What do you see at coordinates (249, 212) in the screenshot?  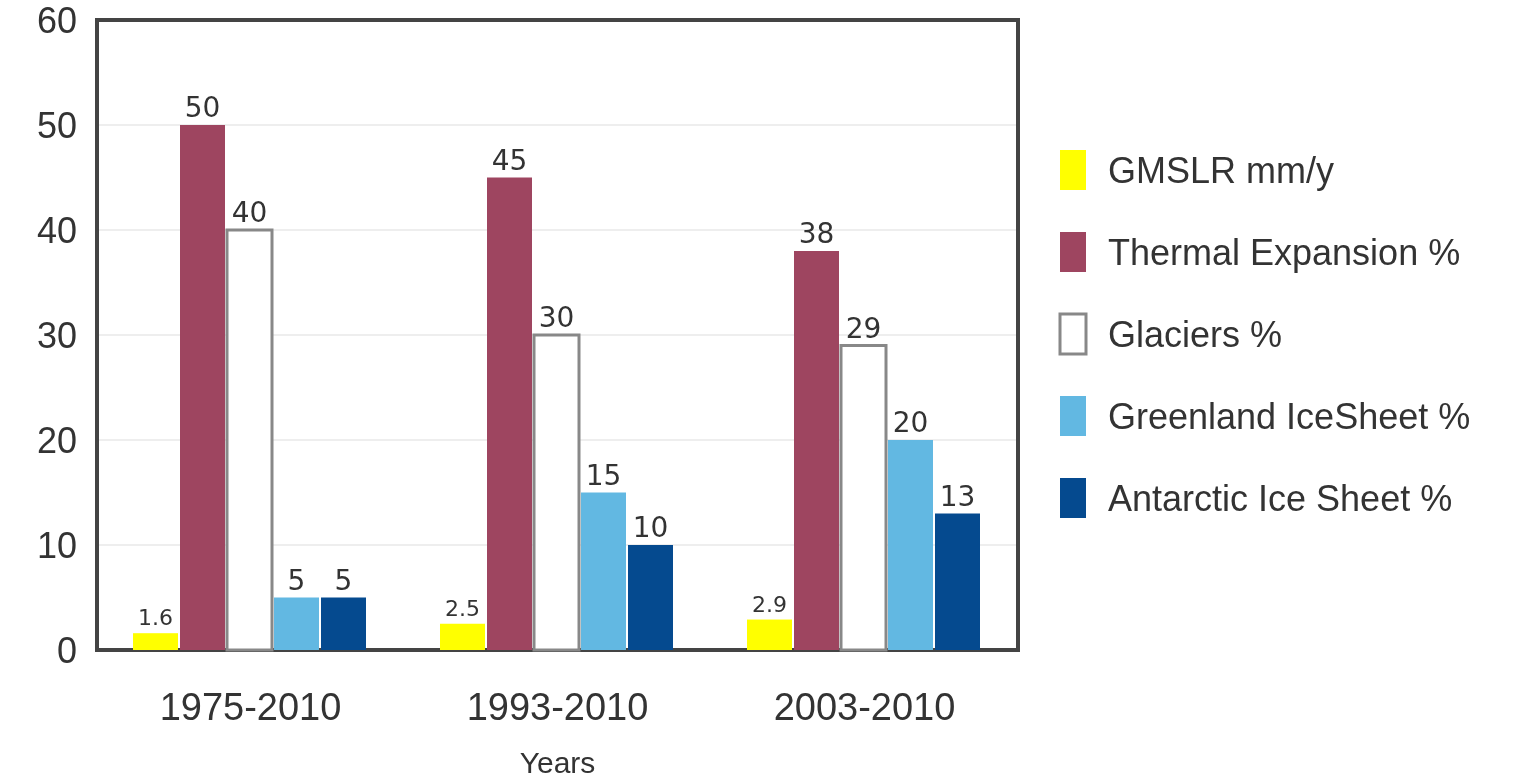 I see `data-label: 40` at bounding box center [249, 212].